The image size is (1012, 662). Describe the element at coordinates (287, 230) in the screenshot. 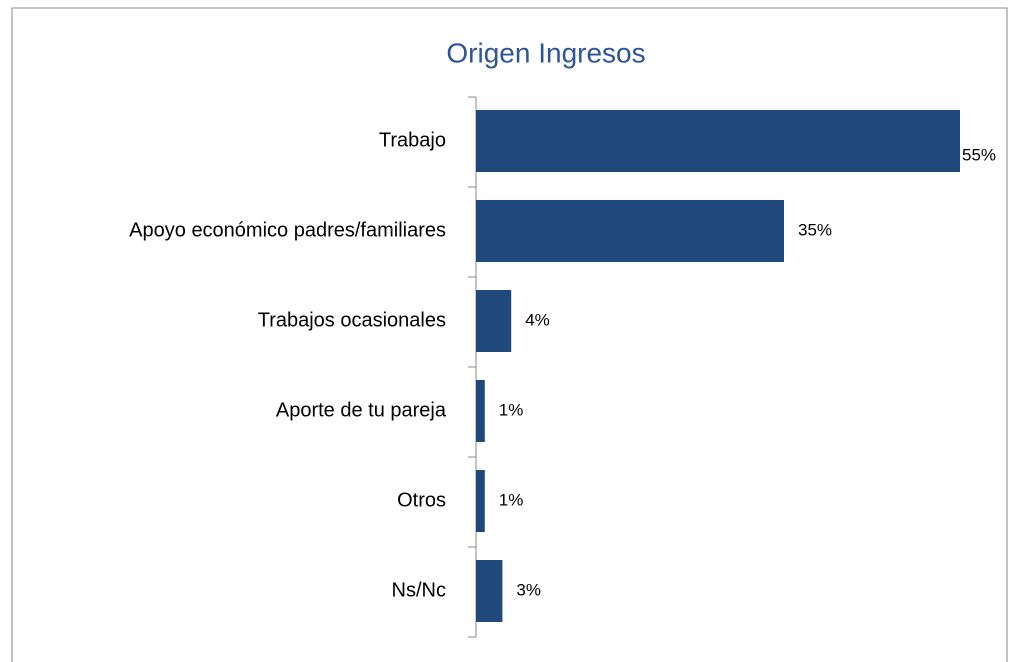

I see `category-label: Apoyo económico padres/familiares` at that location.